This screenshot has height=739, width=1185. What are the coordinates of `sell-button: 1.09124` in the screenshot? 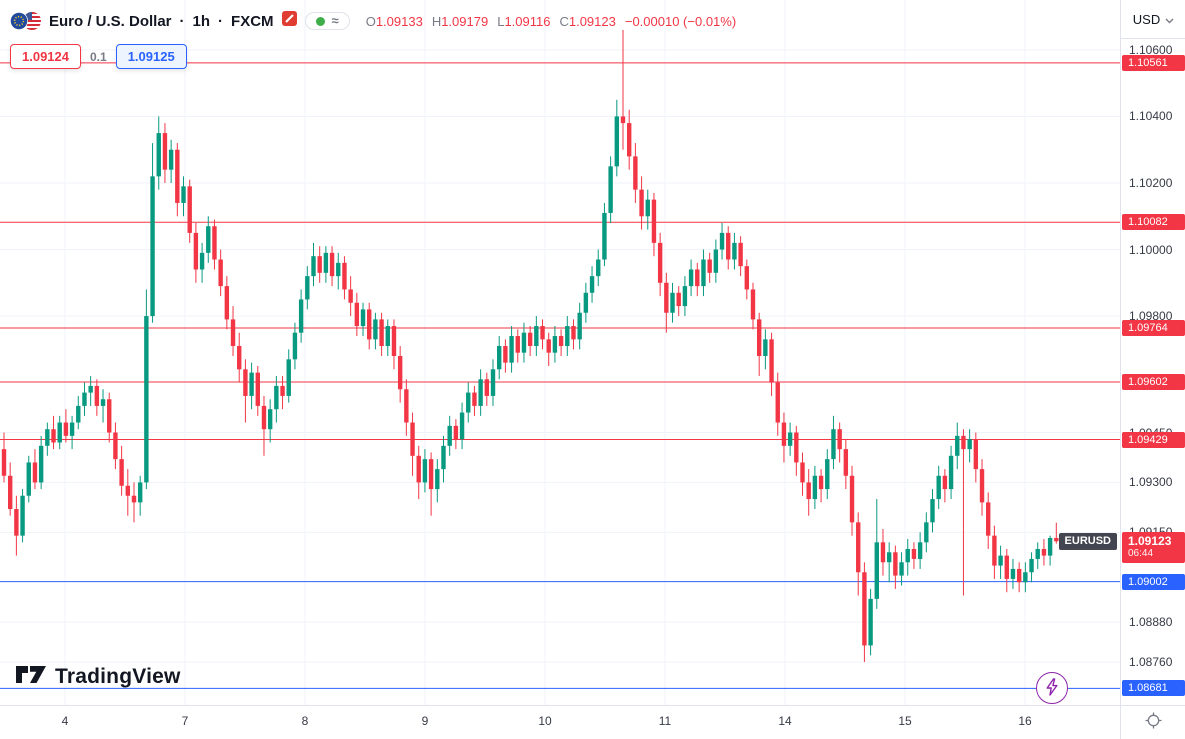 It's located at (45, 56).